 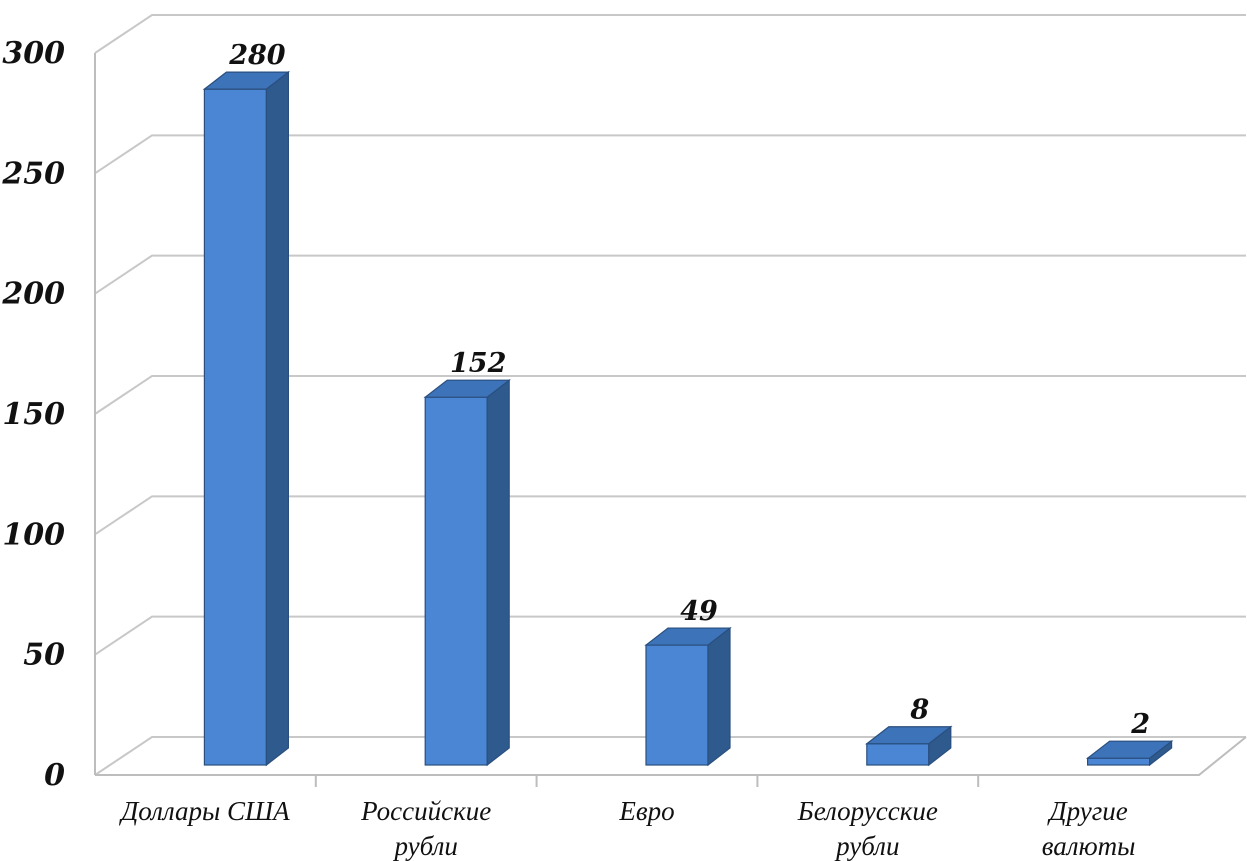 What do you see at coordinates (33, 173) in the screenshot?
I see `y-tick-label: 250` at bounding box center [33, 173].